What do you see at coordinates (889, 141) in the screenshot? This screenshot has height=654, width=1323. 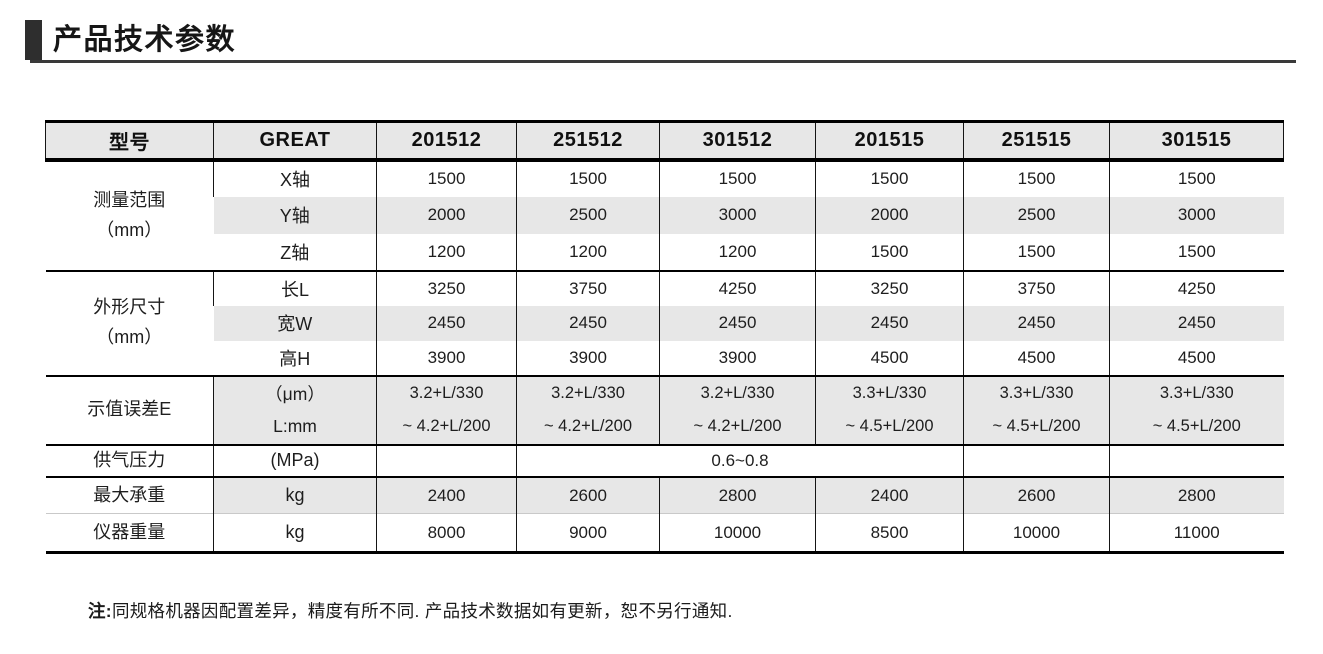 I see `header-cell-model: 201515` at bounding box center [889, 141].